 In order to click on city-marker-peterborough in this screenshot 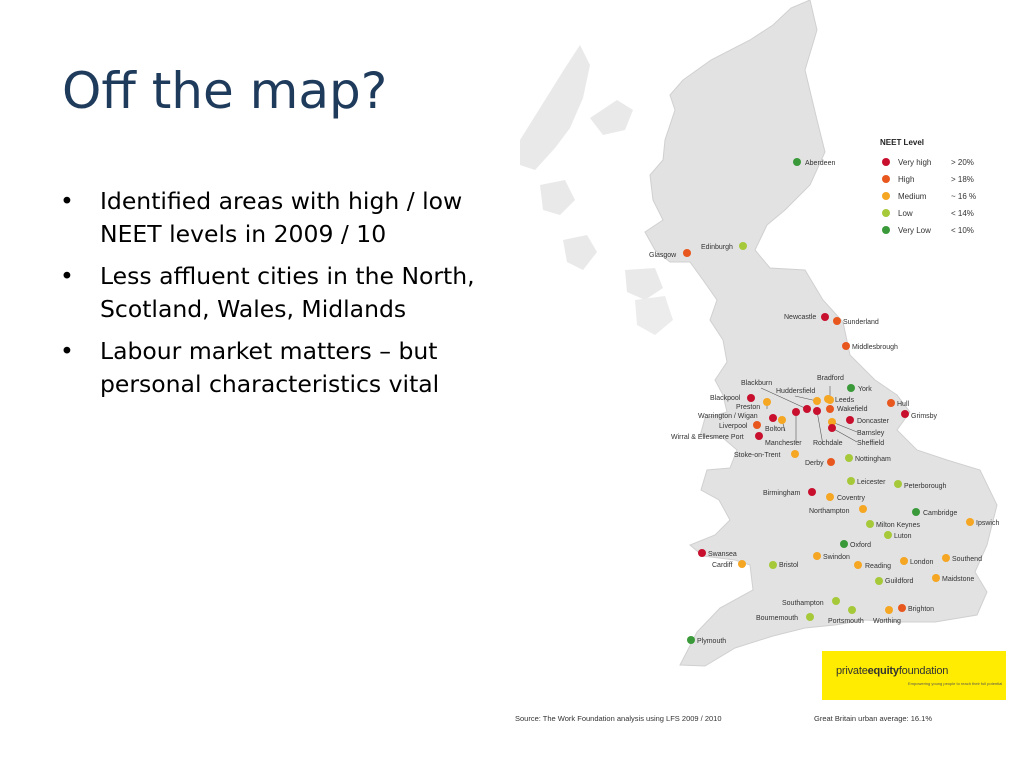, I will do `click(898, 484)`.